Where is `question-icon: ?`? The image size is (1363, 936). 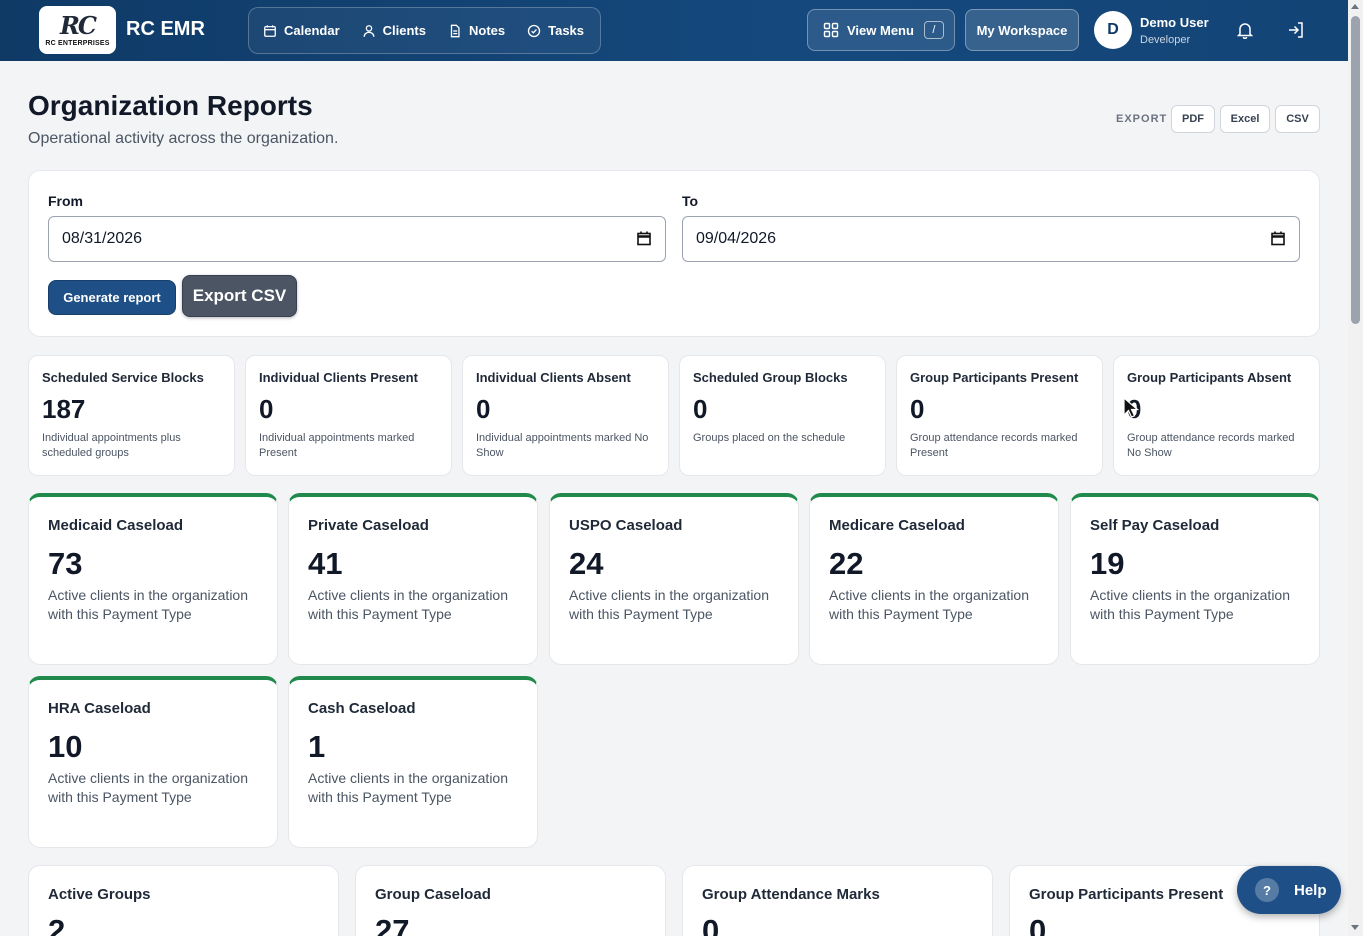
question-icon: ? is located at coordinates (1267, 890).